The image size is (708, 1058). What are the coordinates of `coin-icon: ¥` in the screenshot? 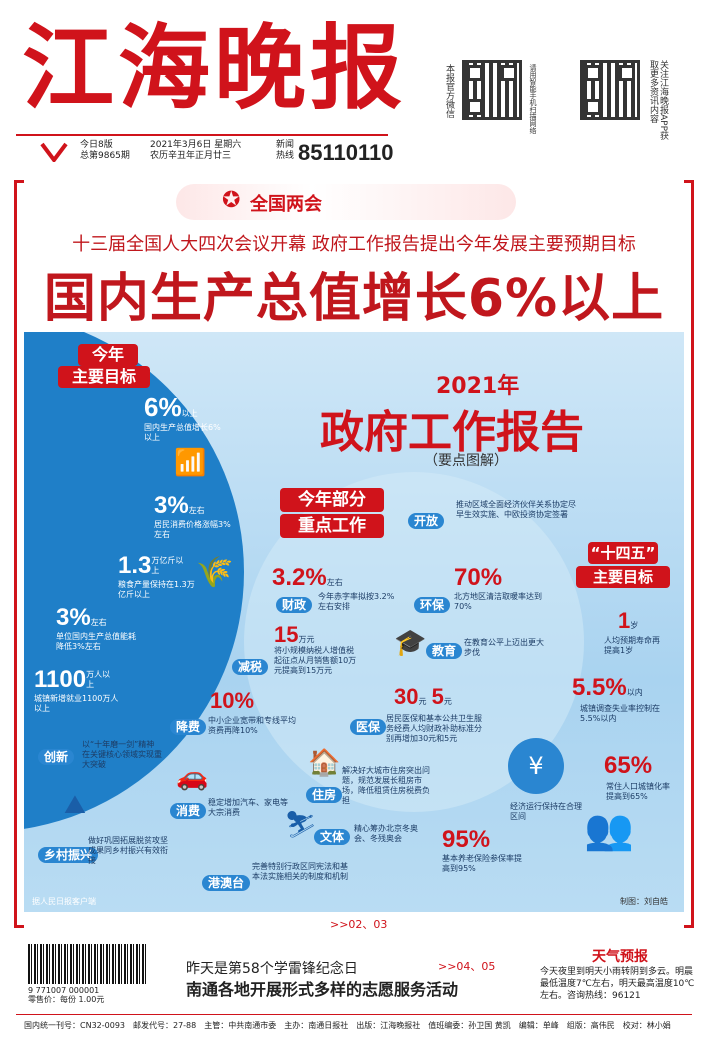 It's located at (536, 766).